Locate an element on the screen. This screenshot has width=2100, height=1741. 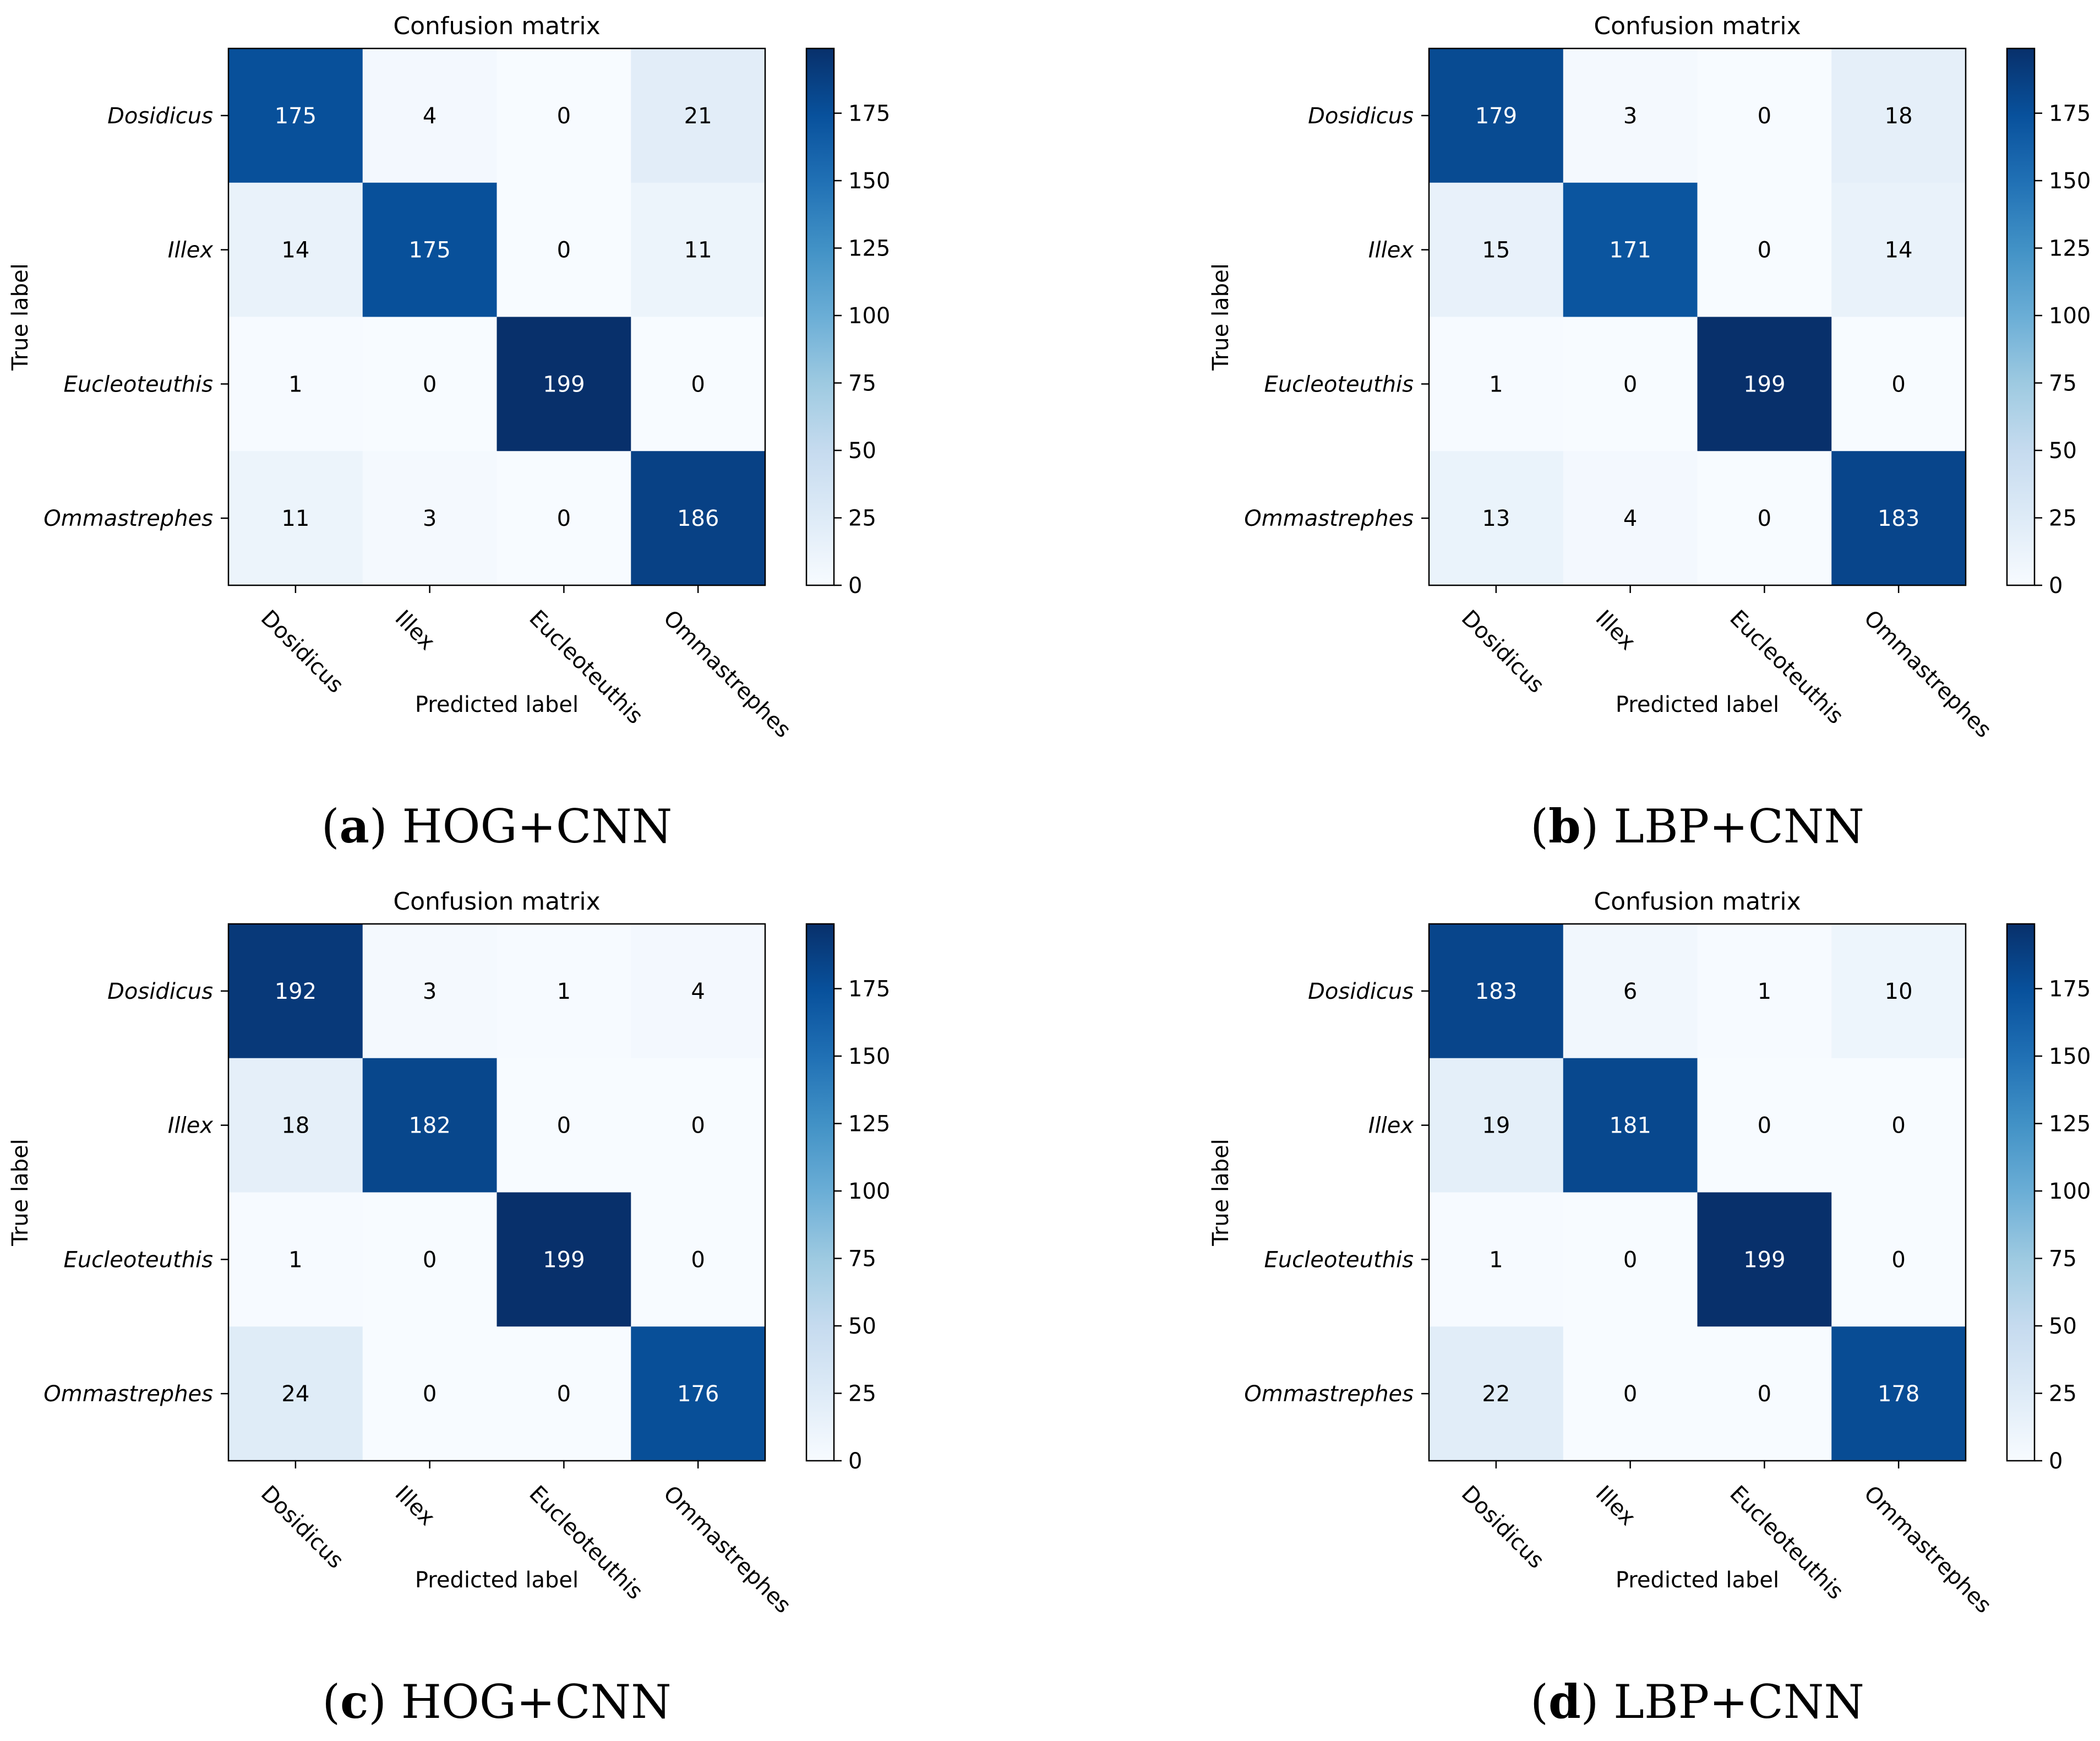
cell-value-label: 6 is located at coordinates (1630, 992).